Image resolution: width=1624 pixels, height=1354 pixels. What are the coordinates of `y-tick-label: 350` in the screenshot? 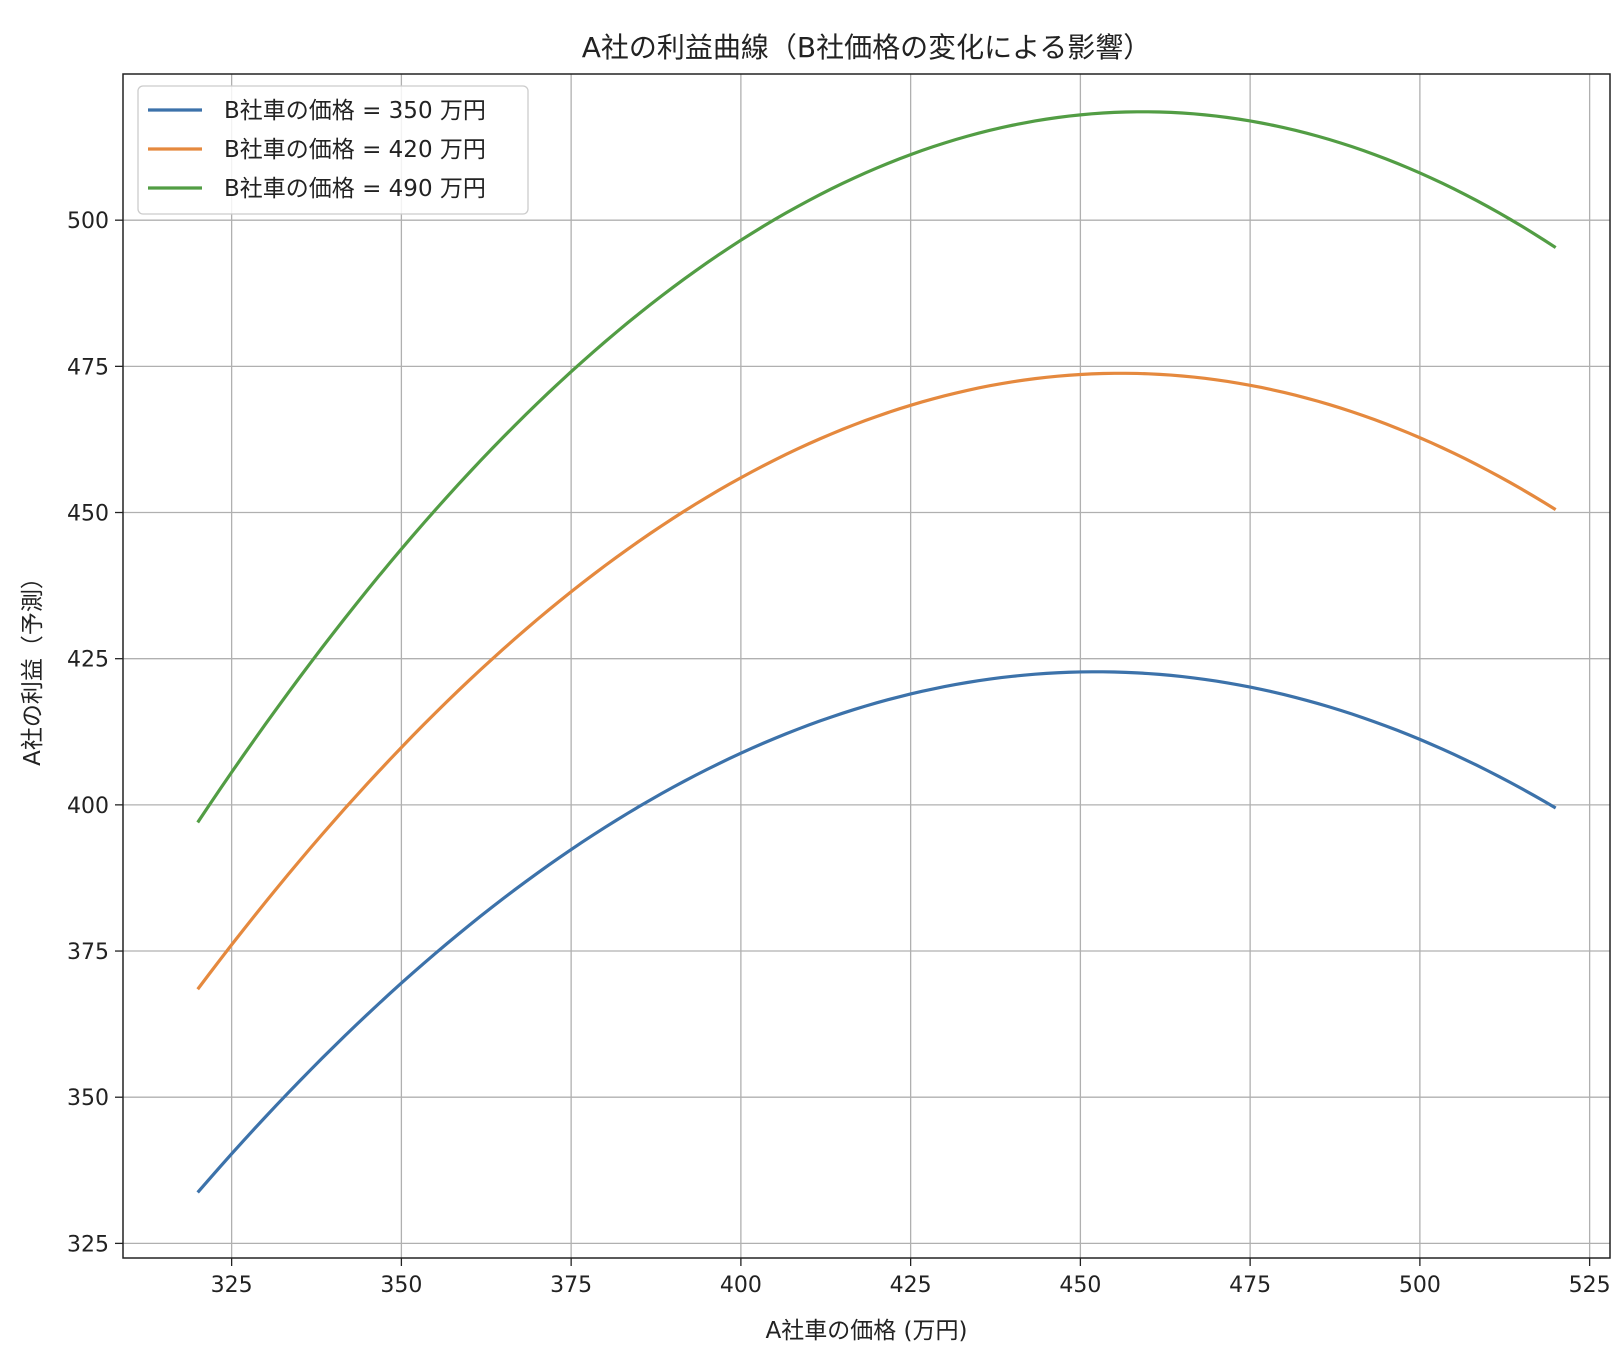 It's located at (88, 1098).